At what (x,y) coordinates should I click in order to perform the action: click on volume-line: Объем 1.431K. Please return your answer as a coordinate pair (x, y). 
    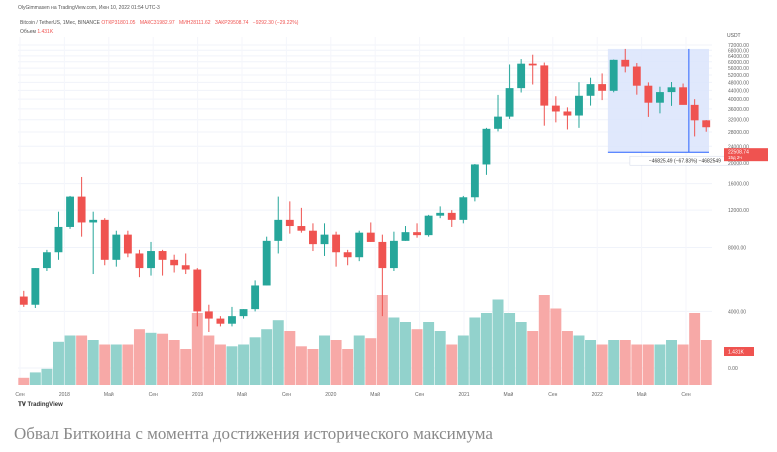
    Looking at the image, I should click on (36, 32).